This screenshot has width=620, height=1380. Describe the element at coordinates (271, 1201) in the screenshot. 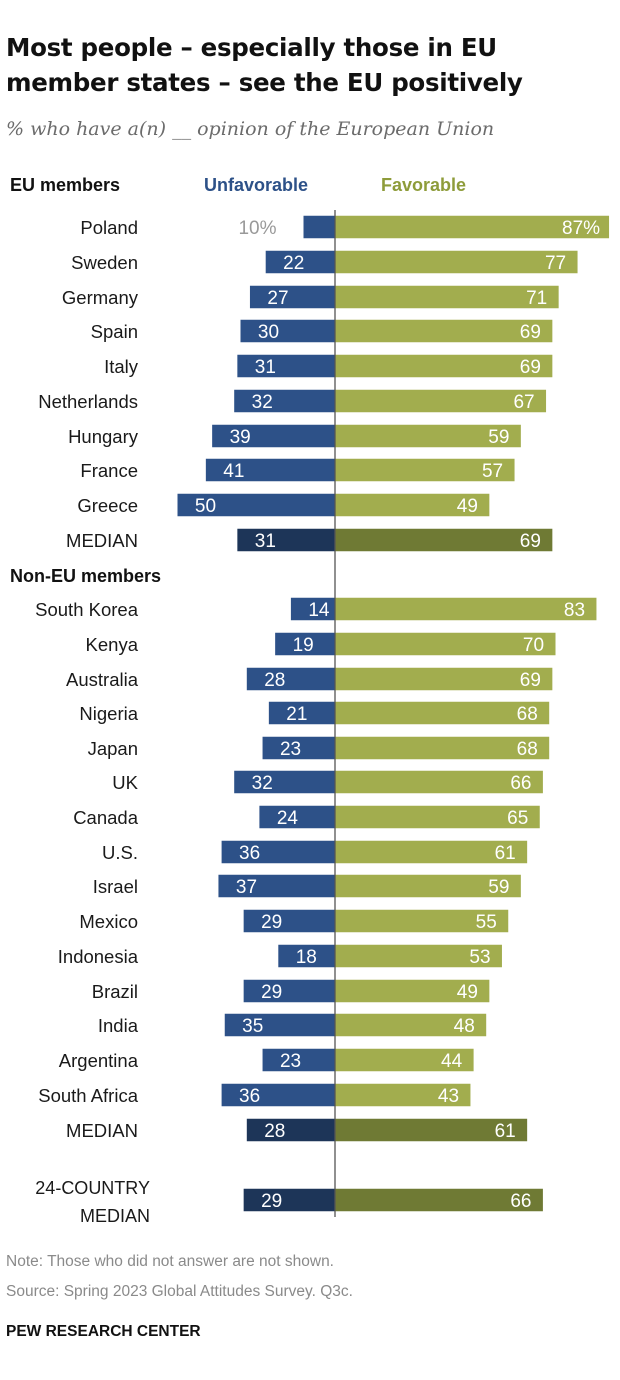

I see `unfavorable-value-24-country-median-overall: 29` at that location.